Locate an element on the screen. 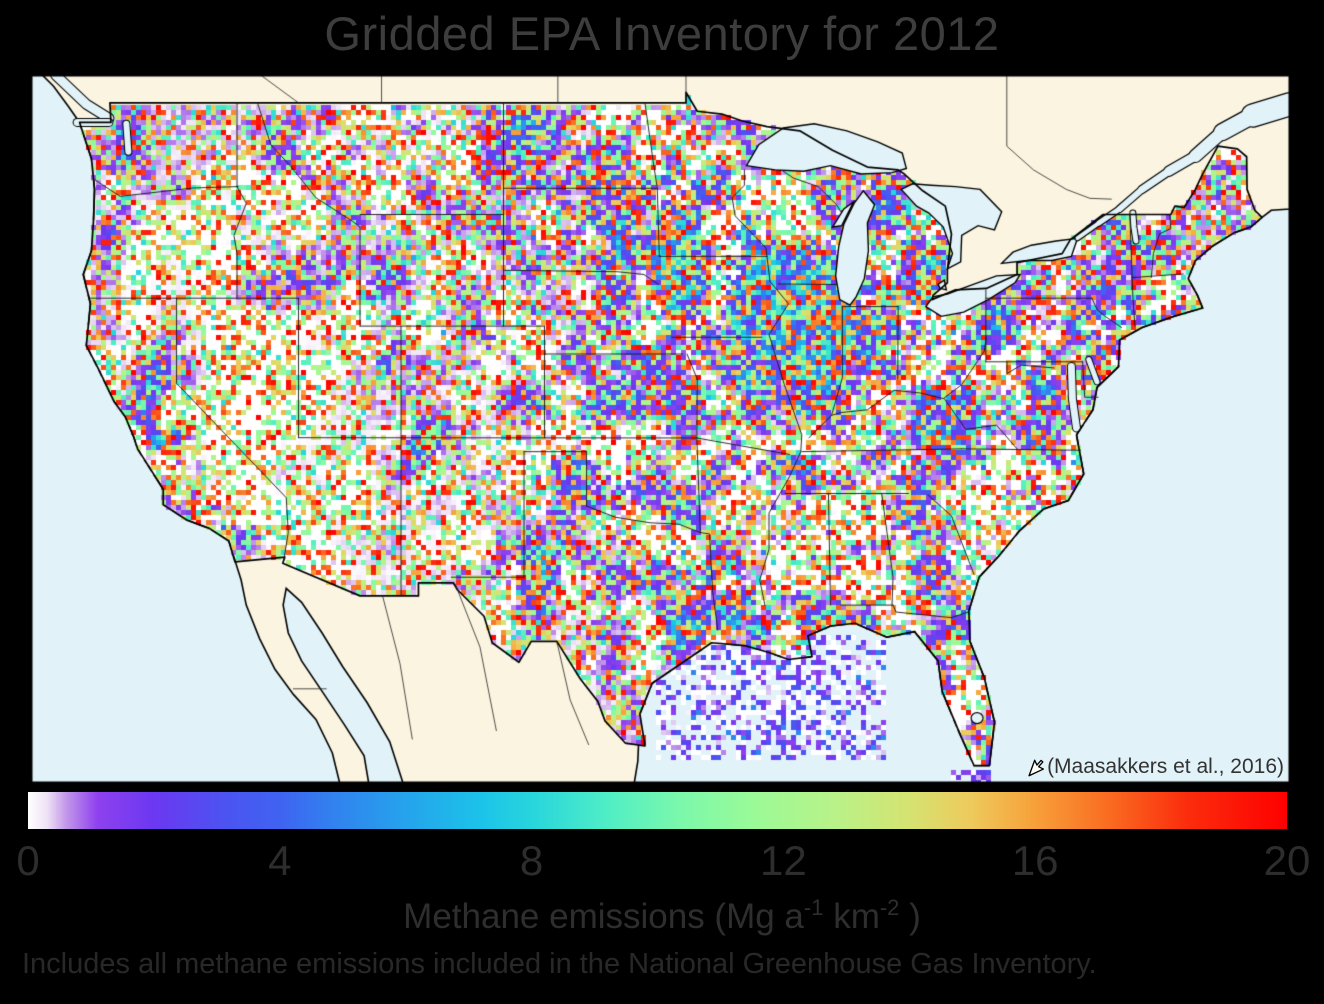 Image resolution: width=1324 pixels, height=1004 pixels. citation: (Maasakkers et al., 2016) is located at coordinates (1155, 767).